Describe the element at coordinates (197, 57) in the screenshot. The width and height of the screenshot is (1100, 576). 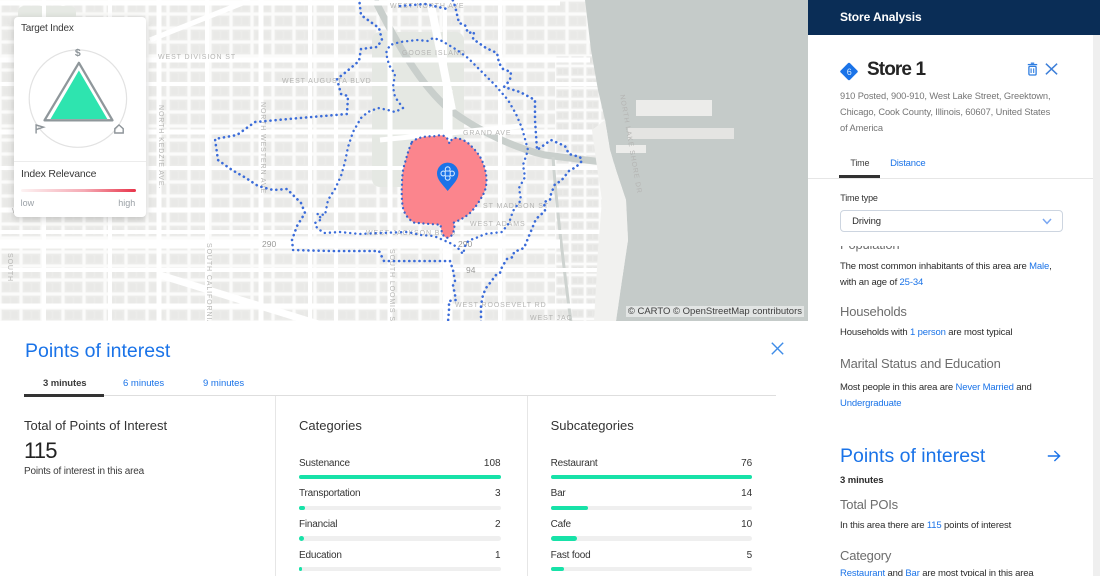
I see `svg-text: WEST DIVISION ST` at that location.